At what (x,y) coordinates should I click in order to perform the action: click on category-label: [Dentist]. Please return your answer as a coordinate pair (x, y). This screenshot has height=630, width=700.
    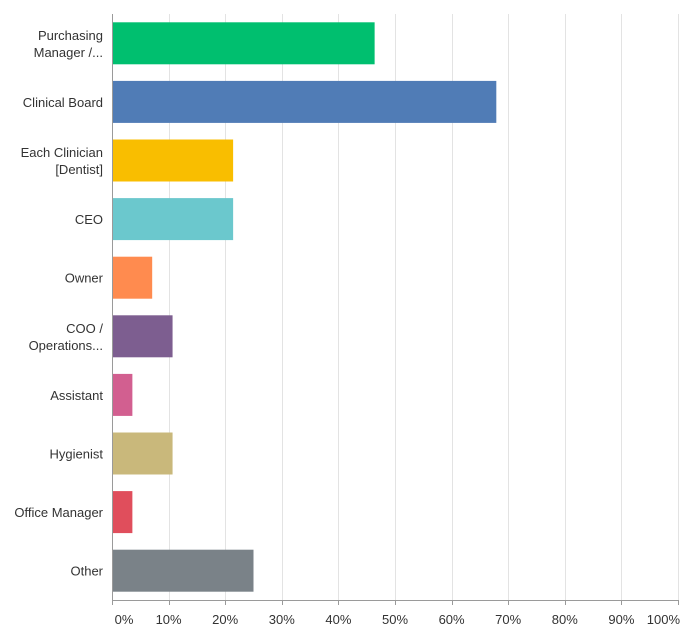
    Looking at the image, I should click on (79, 169).